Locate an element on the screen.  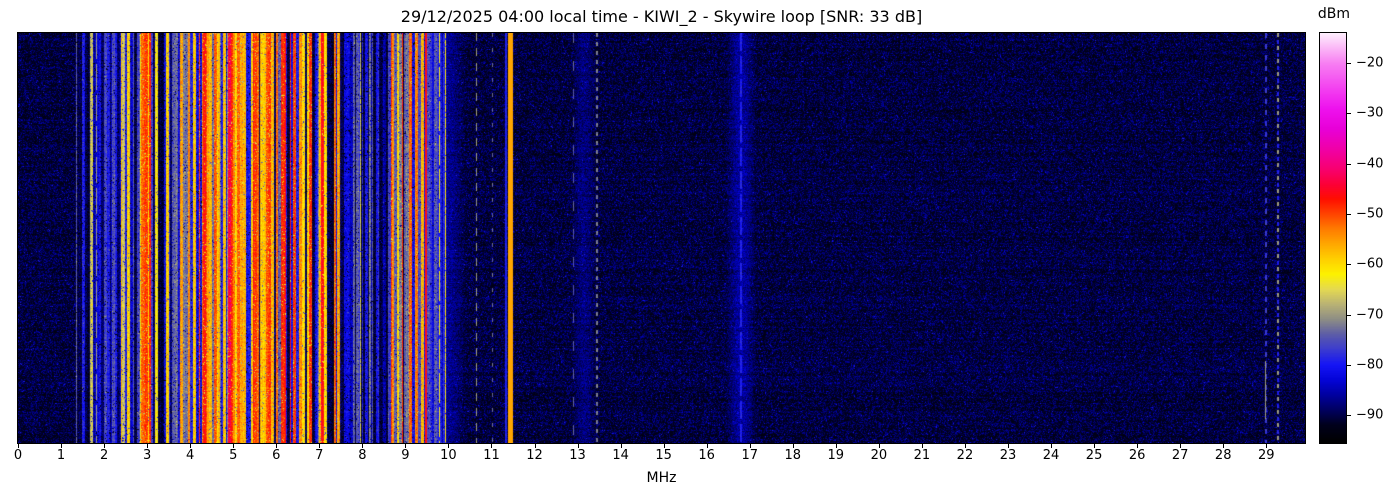
x-tick-label: 17 is located at coordinates (750, 455).